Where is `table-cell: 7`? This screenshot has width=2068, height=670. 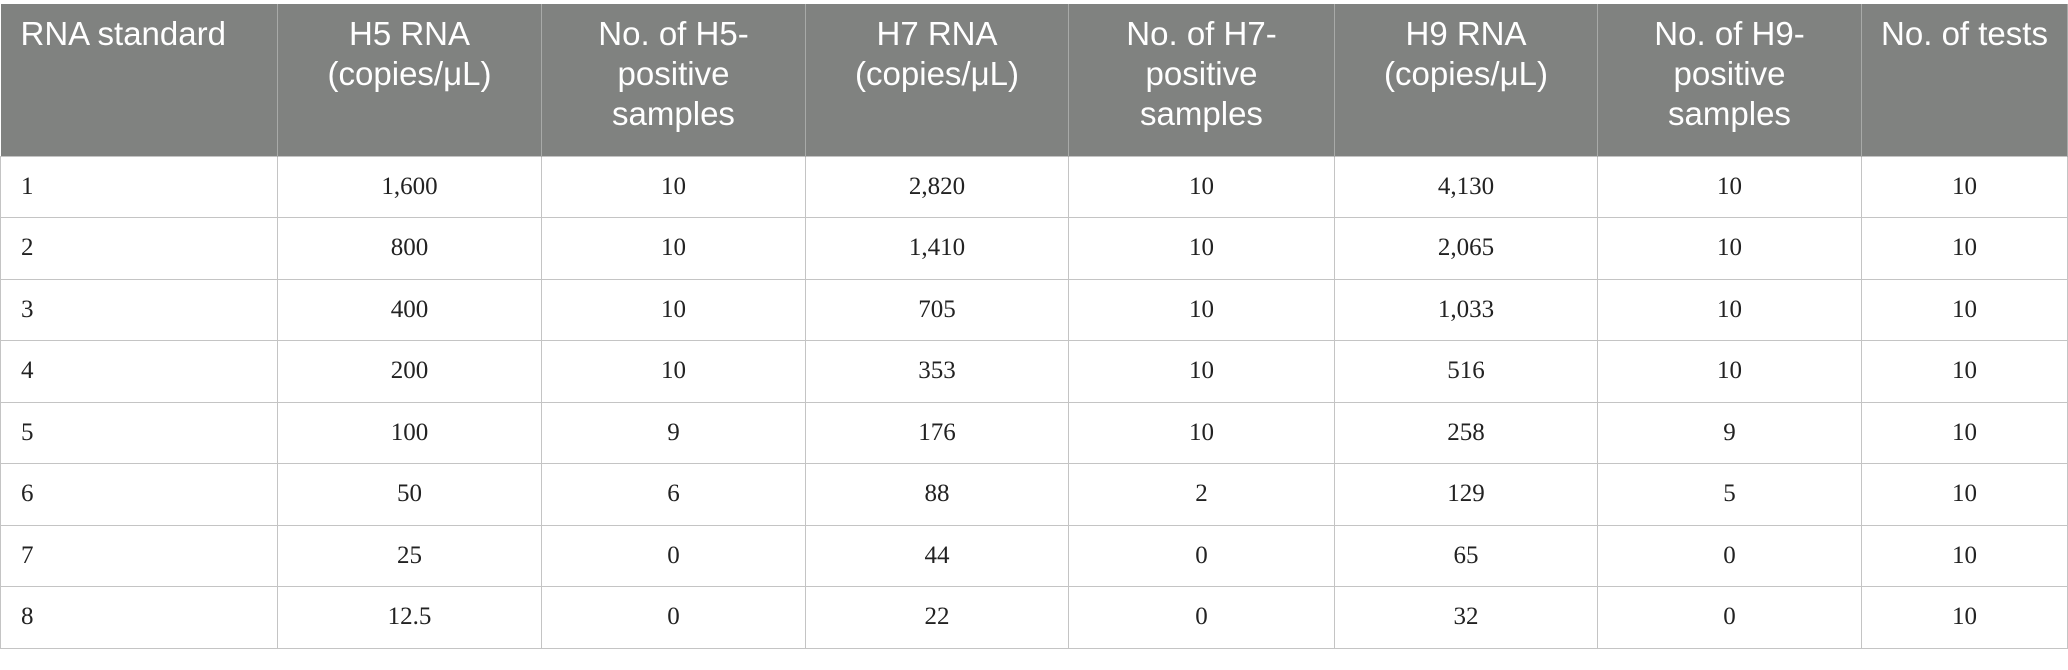 table-cell: 7 is located at coordinates (139, 555).